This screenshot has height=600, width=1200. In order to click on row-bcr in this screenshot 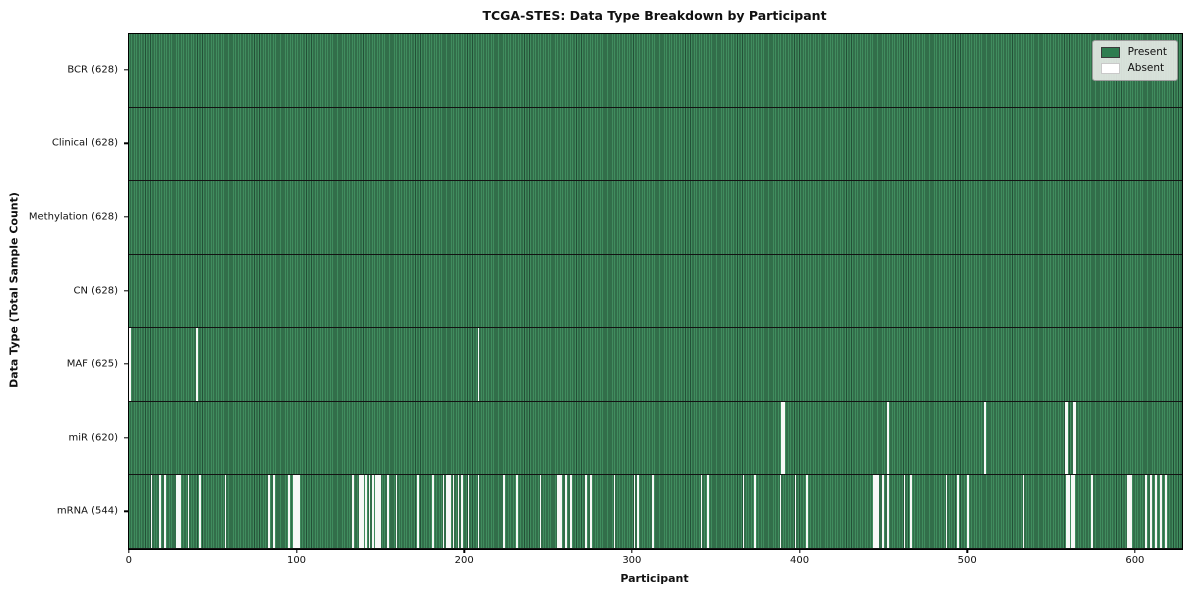, I will do `click(655, 71)`.